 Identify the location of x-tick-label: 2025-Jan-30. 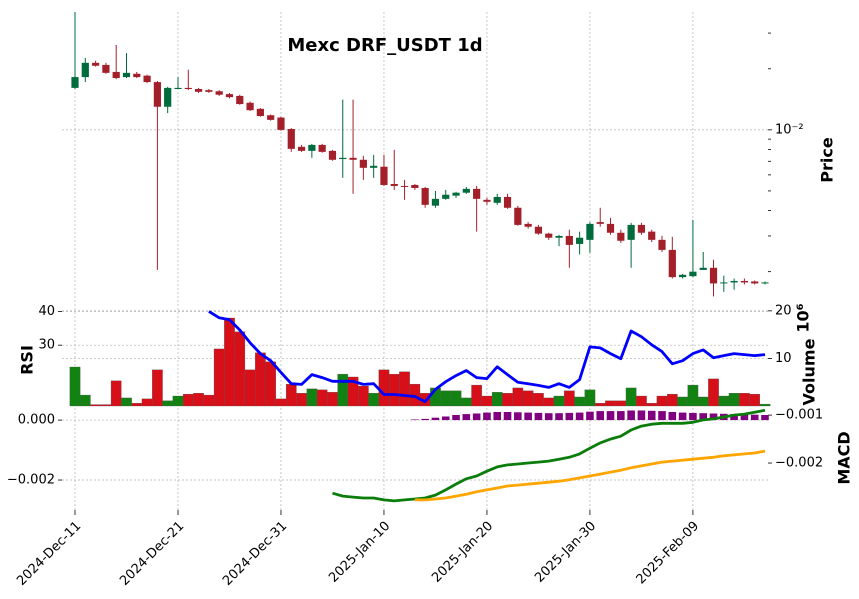
(565, 552).